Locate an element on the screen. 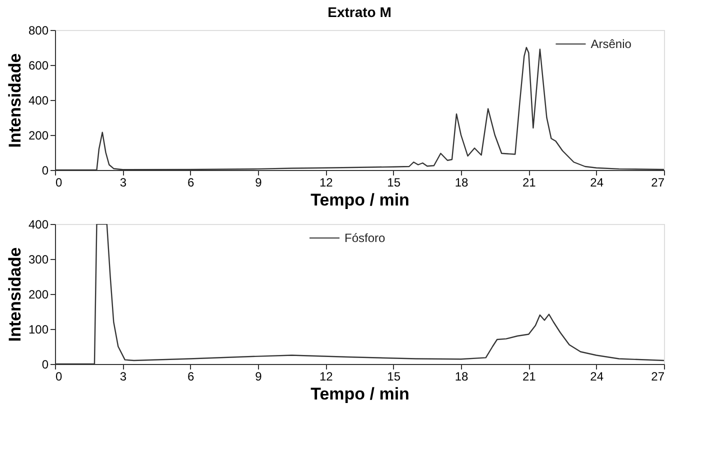 The image size is (709, 458). legend-label: Fósforo is located at coordinates (365, 238).